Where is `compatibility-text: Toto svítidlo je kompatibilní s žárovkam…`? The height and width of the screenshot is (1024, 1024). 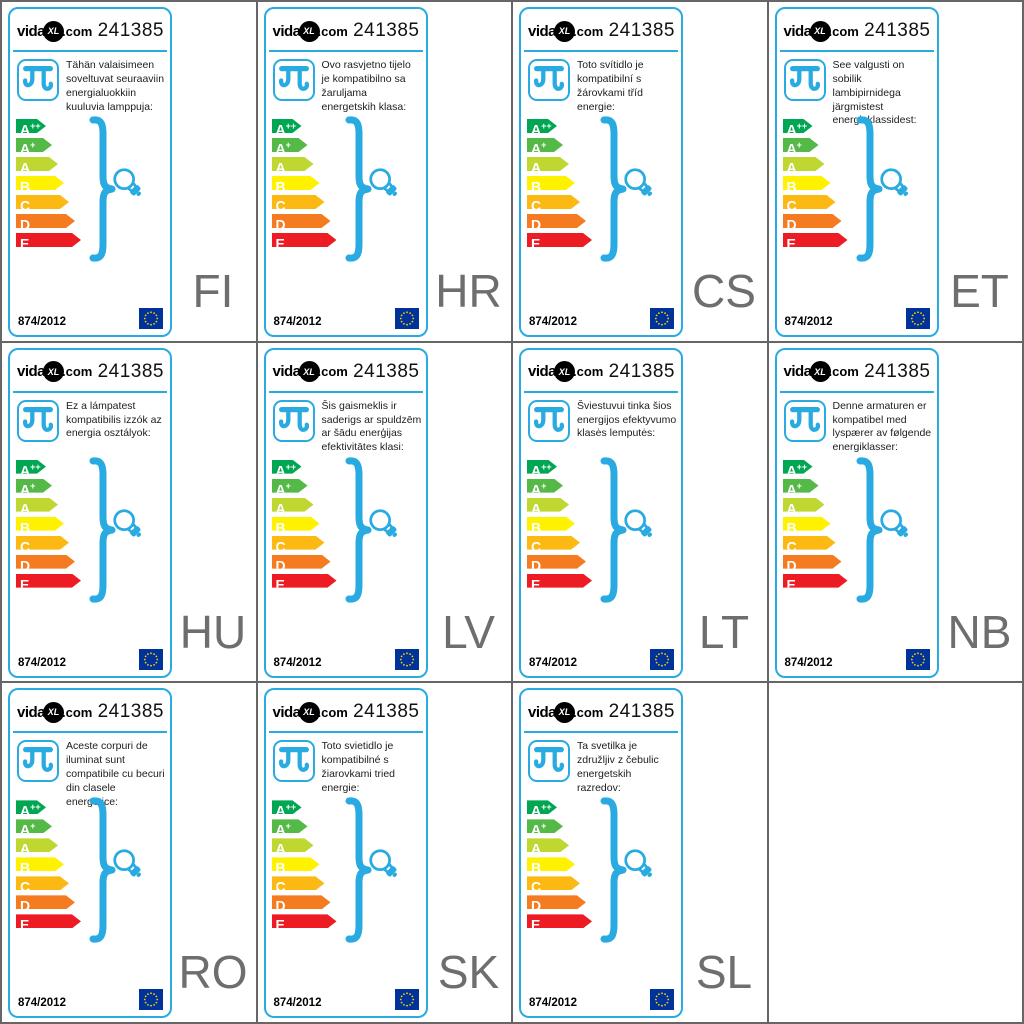
compatibility-text: Toto svítidlo je kompatibilní s žárovkam… is located at coordinates (610, 86).